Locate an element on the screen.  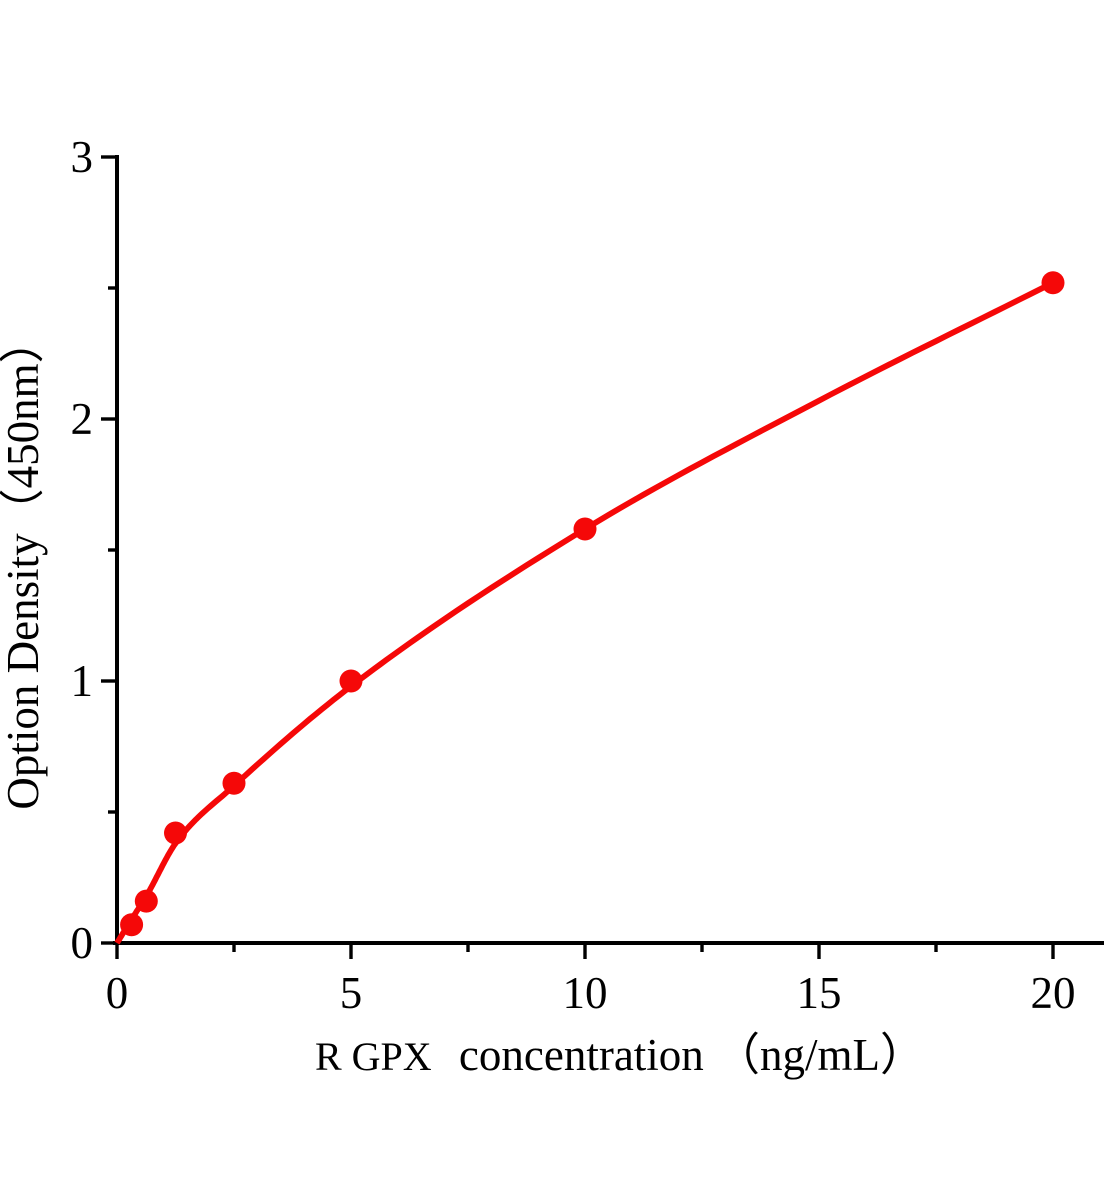
x-axis-title-unit: （ng/mL） is located at coordinates (820, 1055).